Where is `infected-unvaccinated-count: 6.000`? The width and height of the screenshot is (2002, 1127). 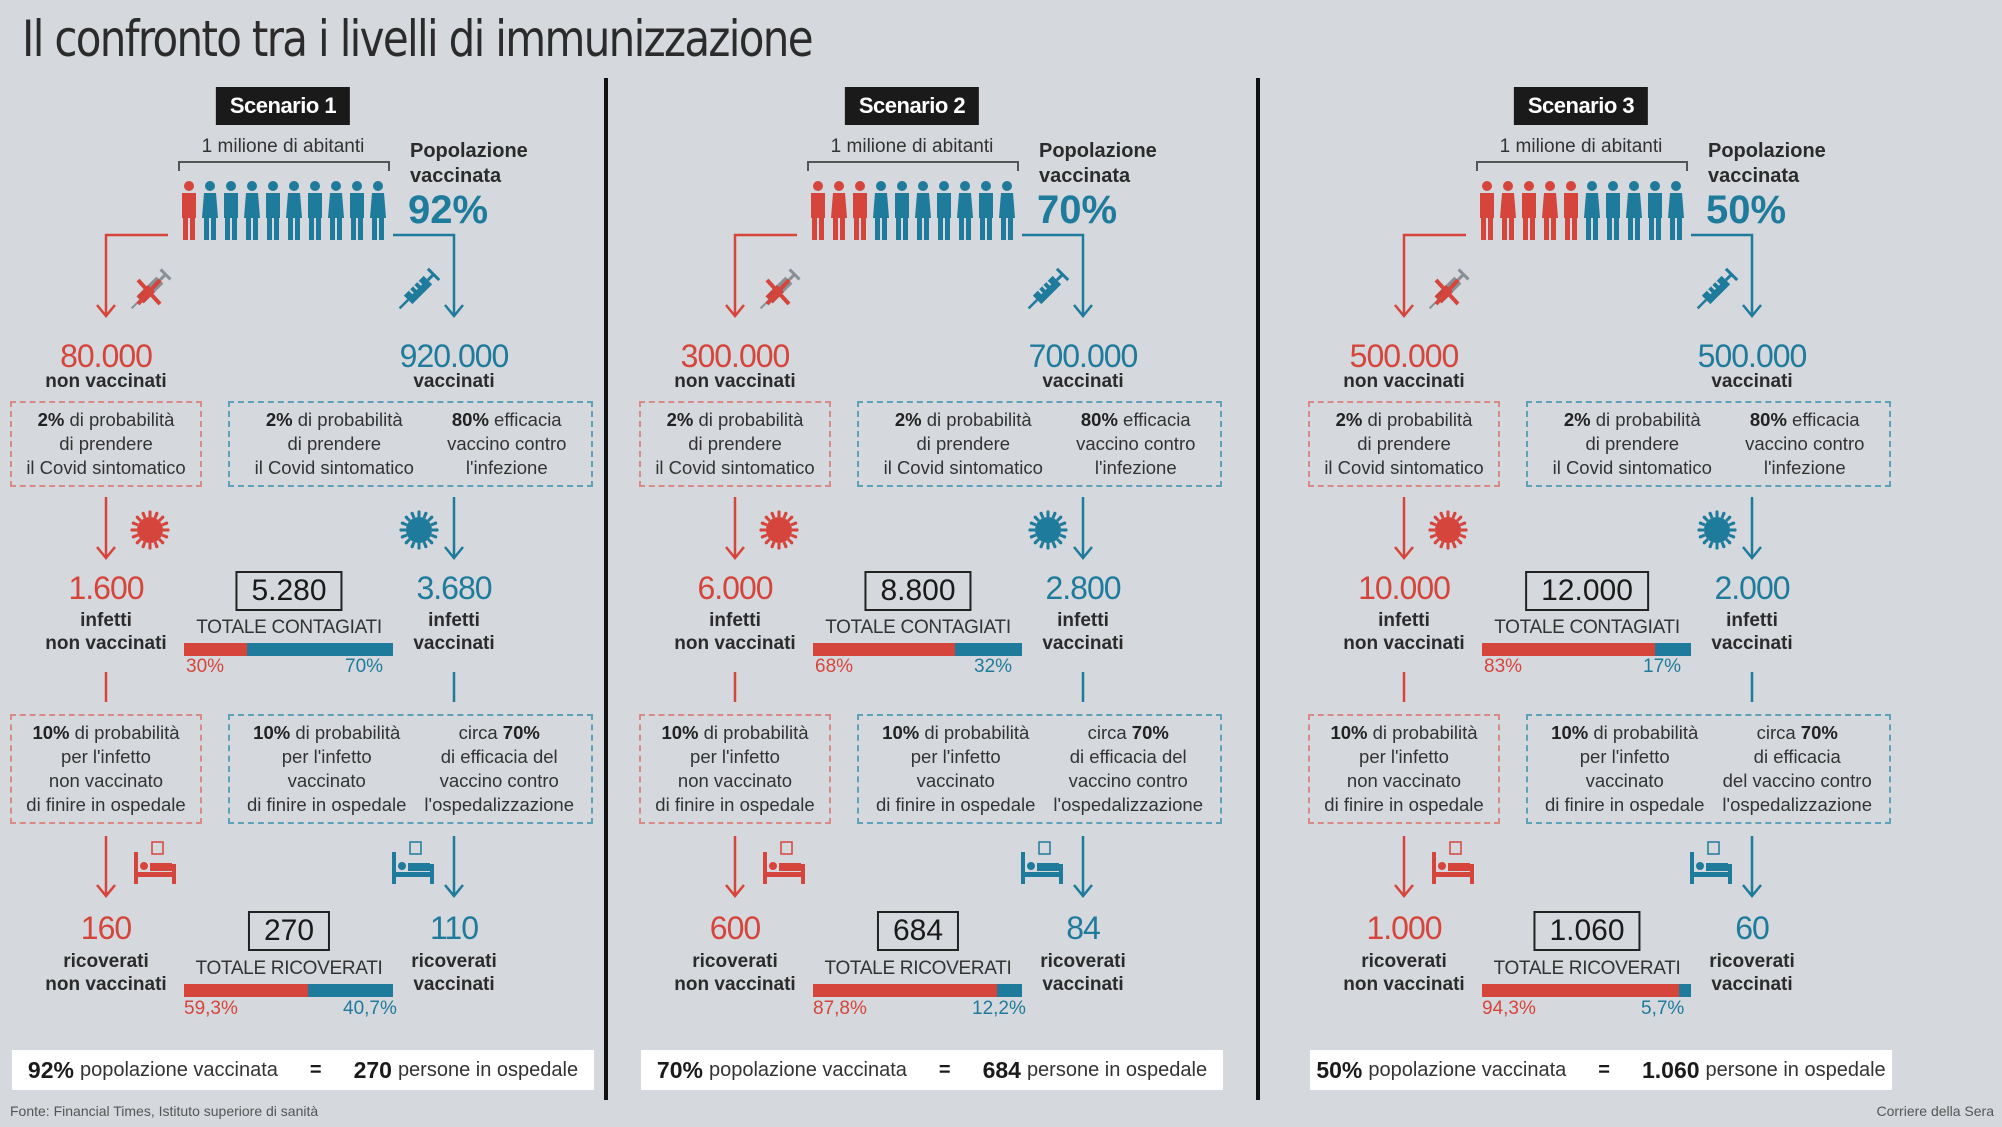
infected-unvaccinated-count: 6.000 is located at coordinates (735, 588).